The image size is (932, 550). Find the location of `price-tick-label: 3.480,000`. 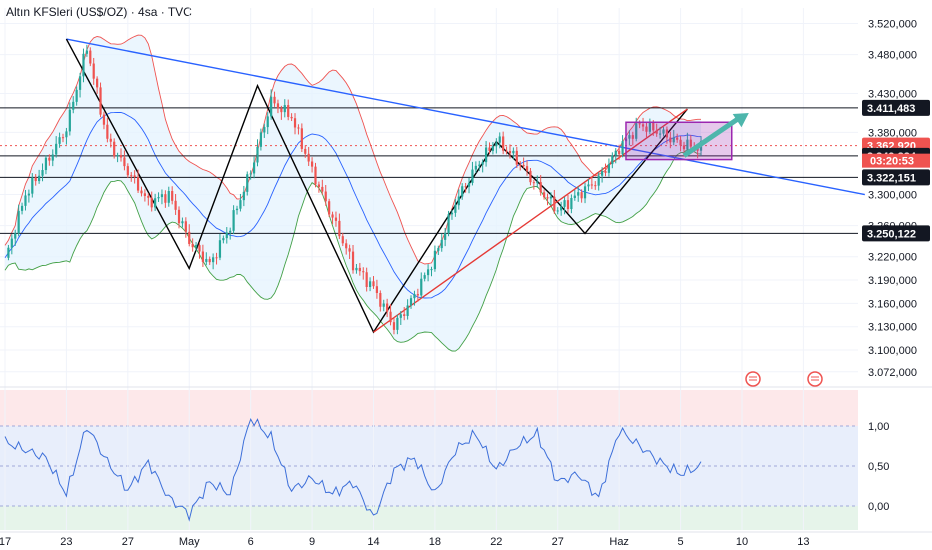

price-tick-label: 3.480,000 is located at coordinates (892, 56).